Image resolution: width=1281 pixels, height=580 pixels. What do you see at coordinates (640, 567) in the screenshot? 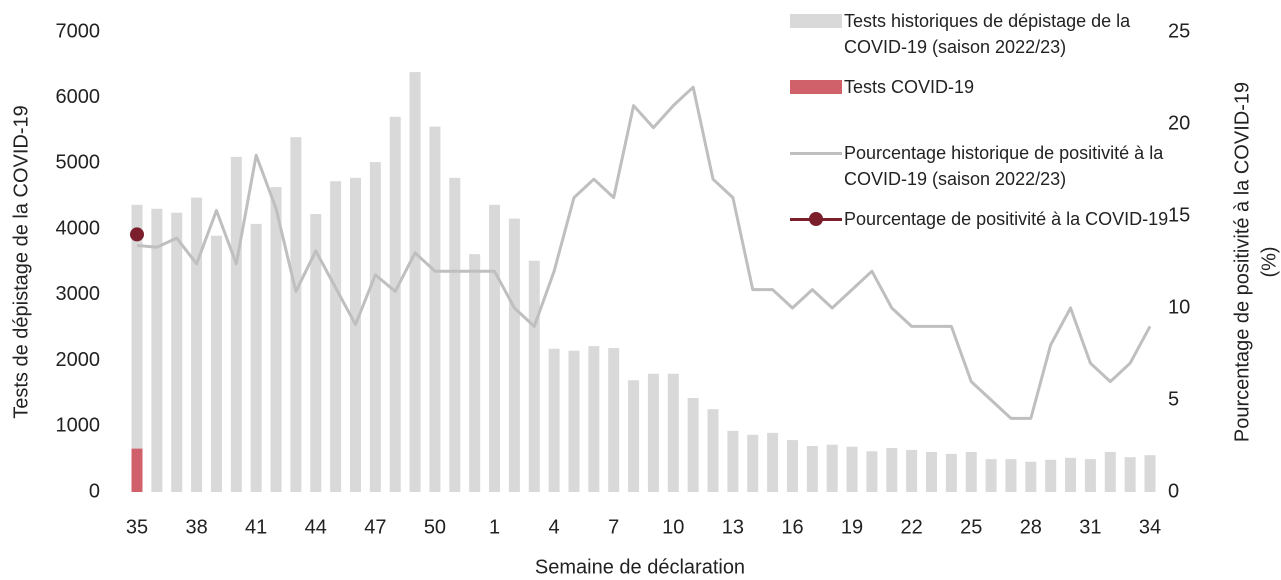
I see `x-axis-title: Semaine de déclaration` at bounding box center [640, 567].